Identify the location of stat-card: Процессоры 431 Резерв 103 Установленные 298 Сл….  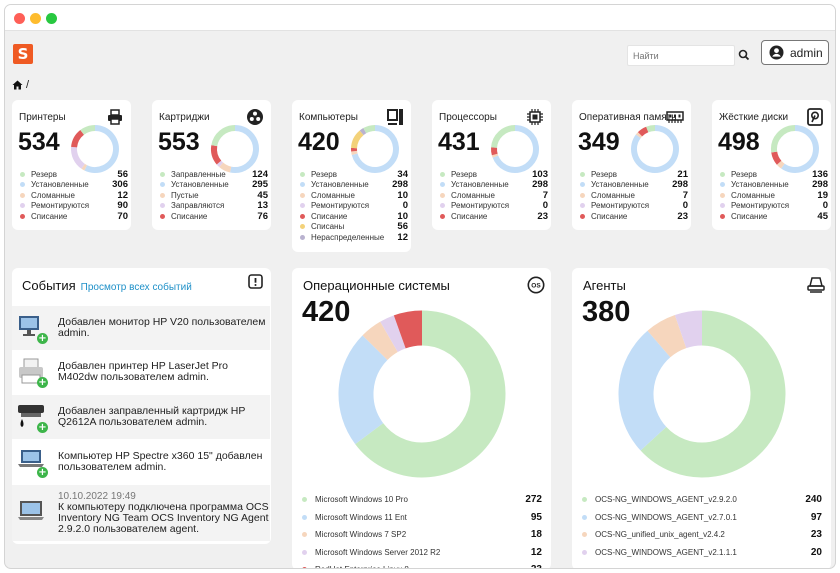
(491, 165).